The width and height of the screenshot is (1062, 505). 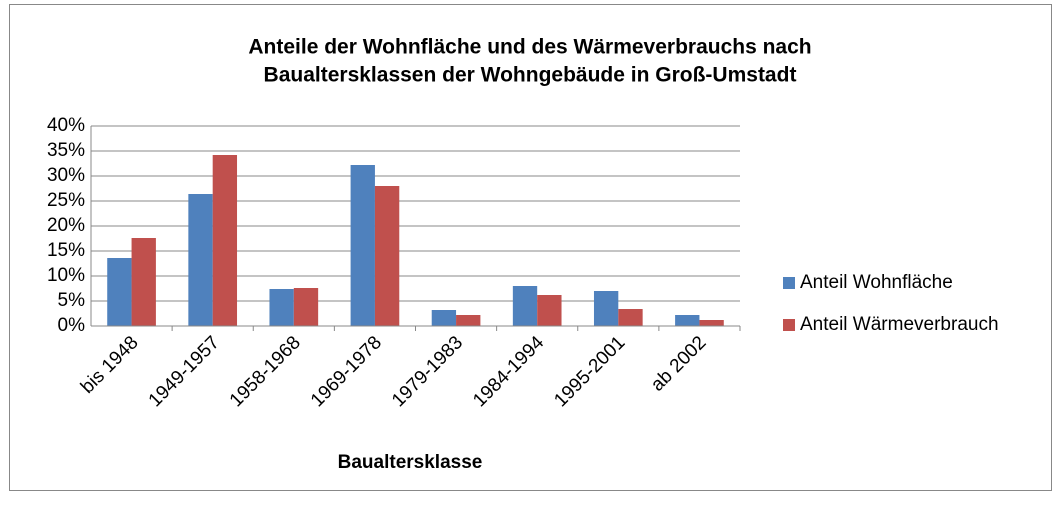 What do you see at coordinates (72, 325) in the screenshot?
I see `y-tick-label: 0%` at bounding box center [72, 325].